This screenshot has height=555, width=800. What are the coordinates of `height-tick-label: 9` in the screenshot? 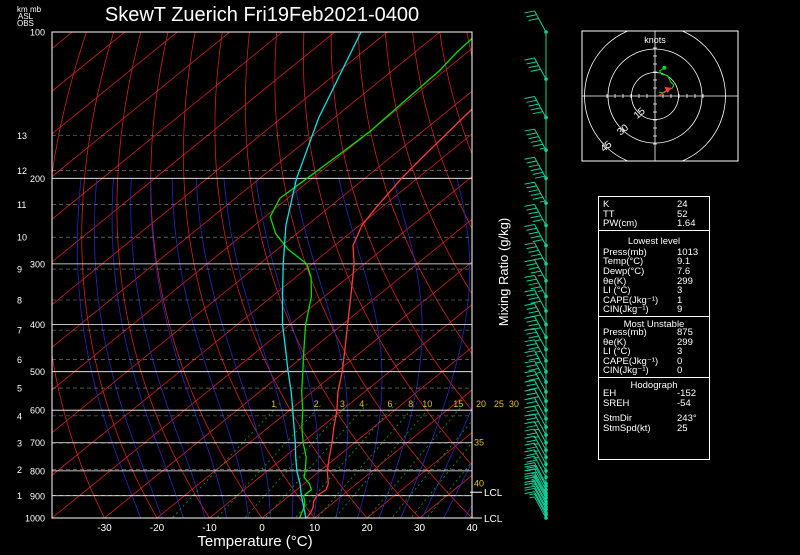 It's located at (19, 270).